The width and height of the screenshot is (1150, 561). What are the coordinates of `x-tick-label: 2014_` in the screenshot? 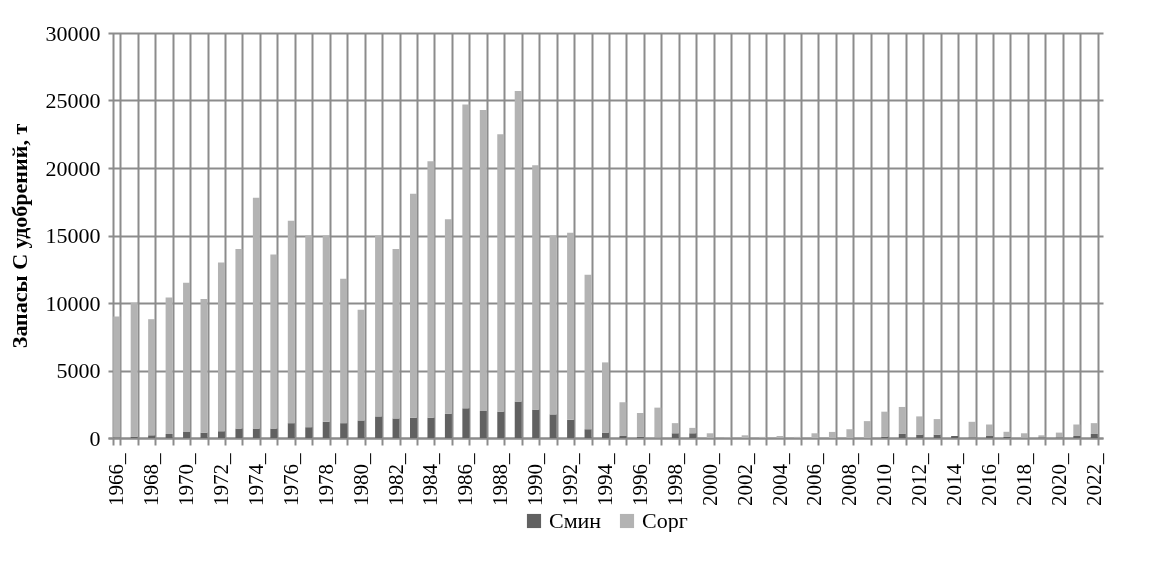 It's located at (954, 479).